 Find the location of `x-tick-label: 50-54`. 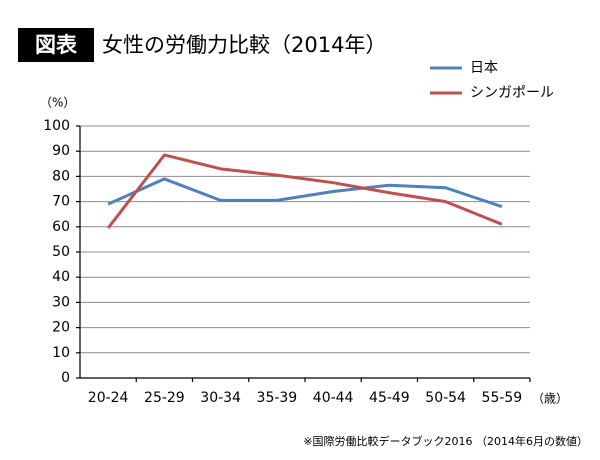

x-tick-label: 50-54 is located at coordinates (445, 398).